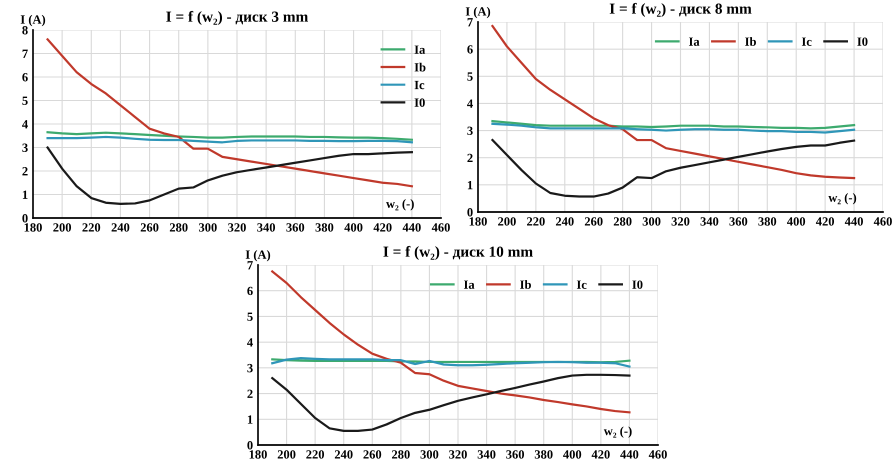 Image resolution: width=896 pixels, height=468 pixels. Describe the element at coordinates (458, 253) in the screenshot. I see `chart-title: I = f (w₂) - диск 10 mm` at that location.